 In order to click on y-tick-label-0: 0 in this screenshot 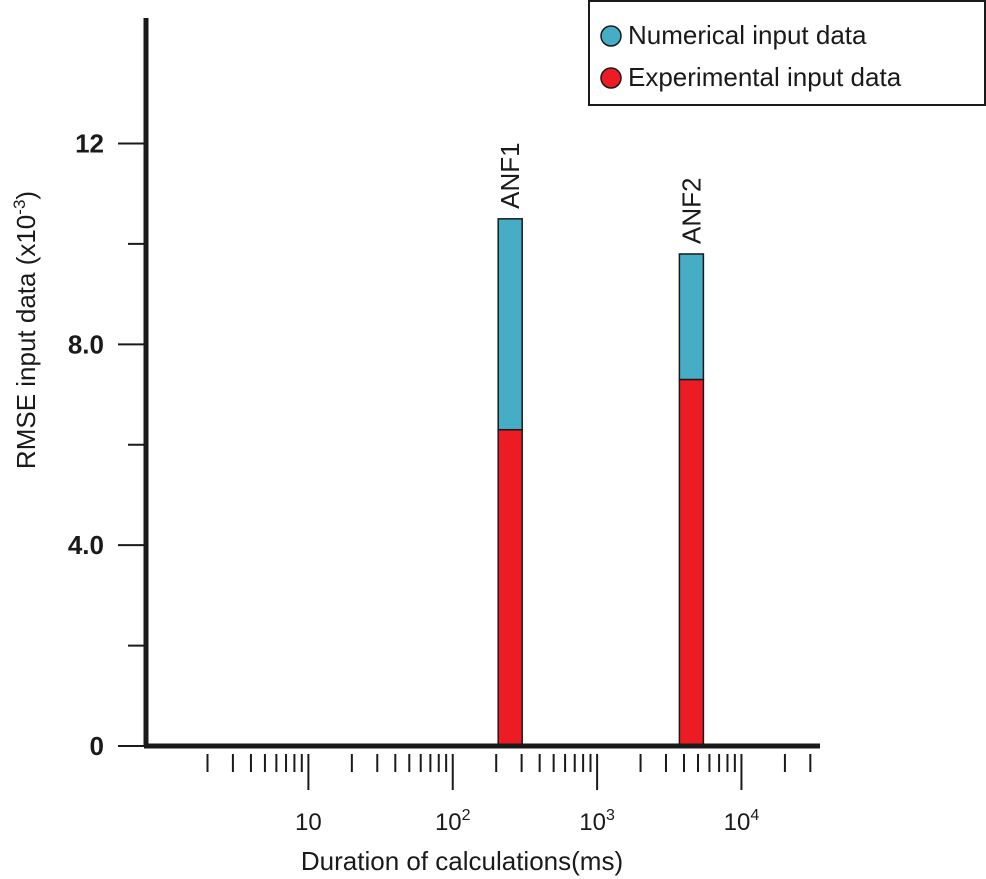, I will do `click(97, 746)`.